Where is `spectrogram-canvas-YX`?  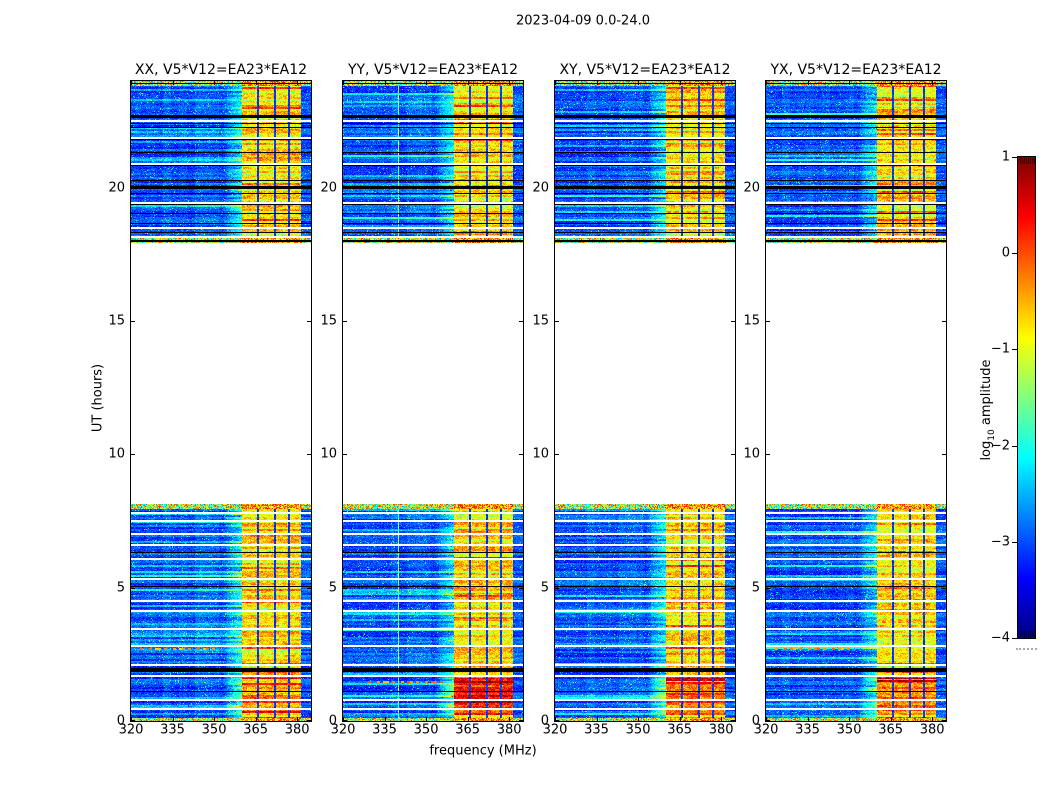 spectrogram-canvas-YX is located at coordinates (856, 401).